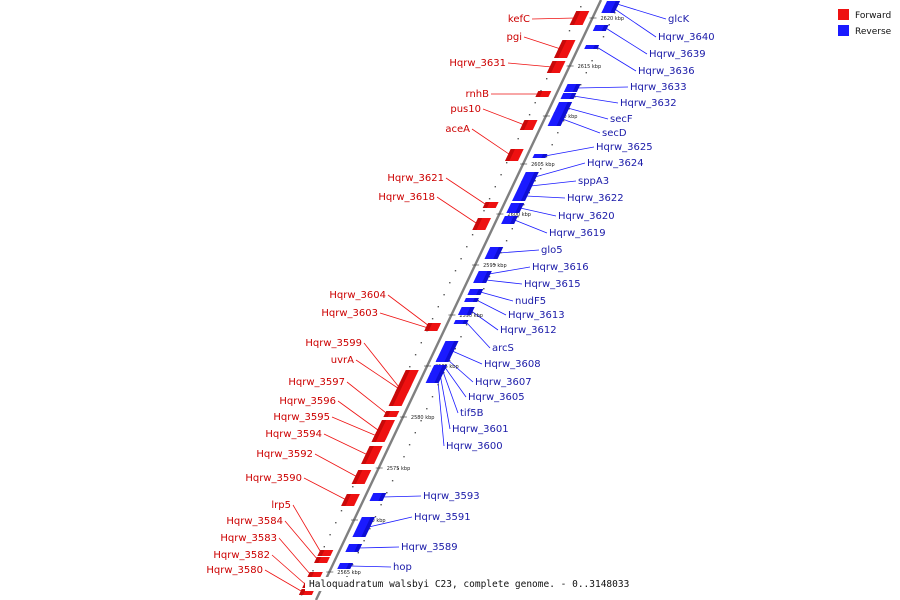 The height and width of the screenshot is (600, 900). Describe the element at coordinates (666, 71) in the screenshot. I see `gene-label-hqrw-3636: Hqrw_3636` at that location.